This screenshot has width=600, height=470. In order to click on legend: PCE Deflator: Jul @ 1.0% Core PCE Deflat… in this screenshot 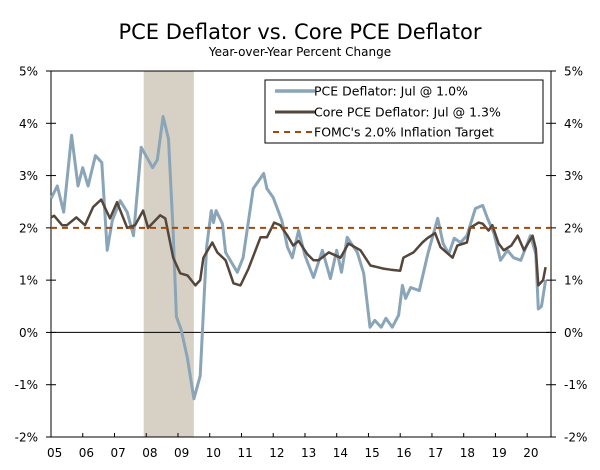, I will do `click(404, 111)`.